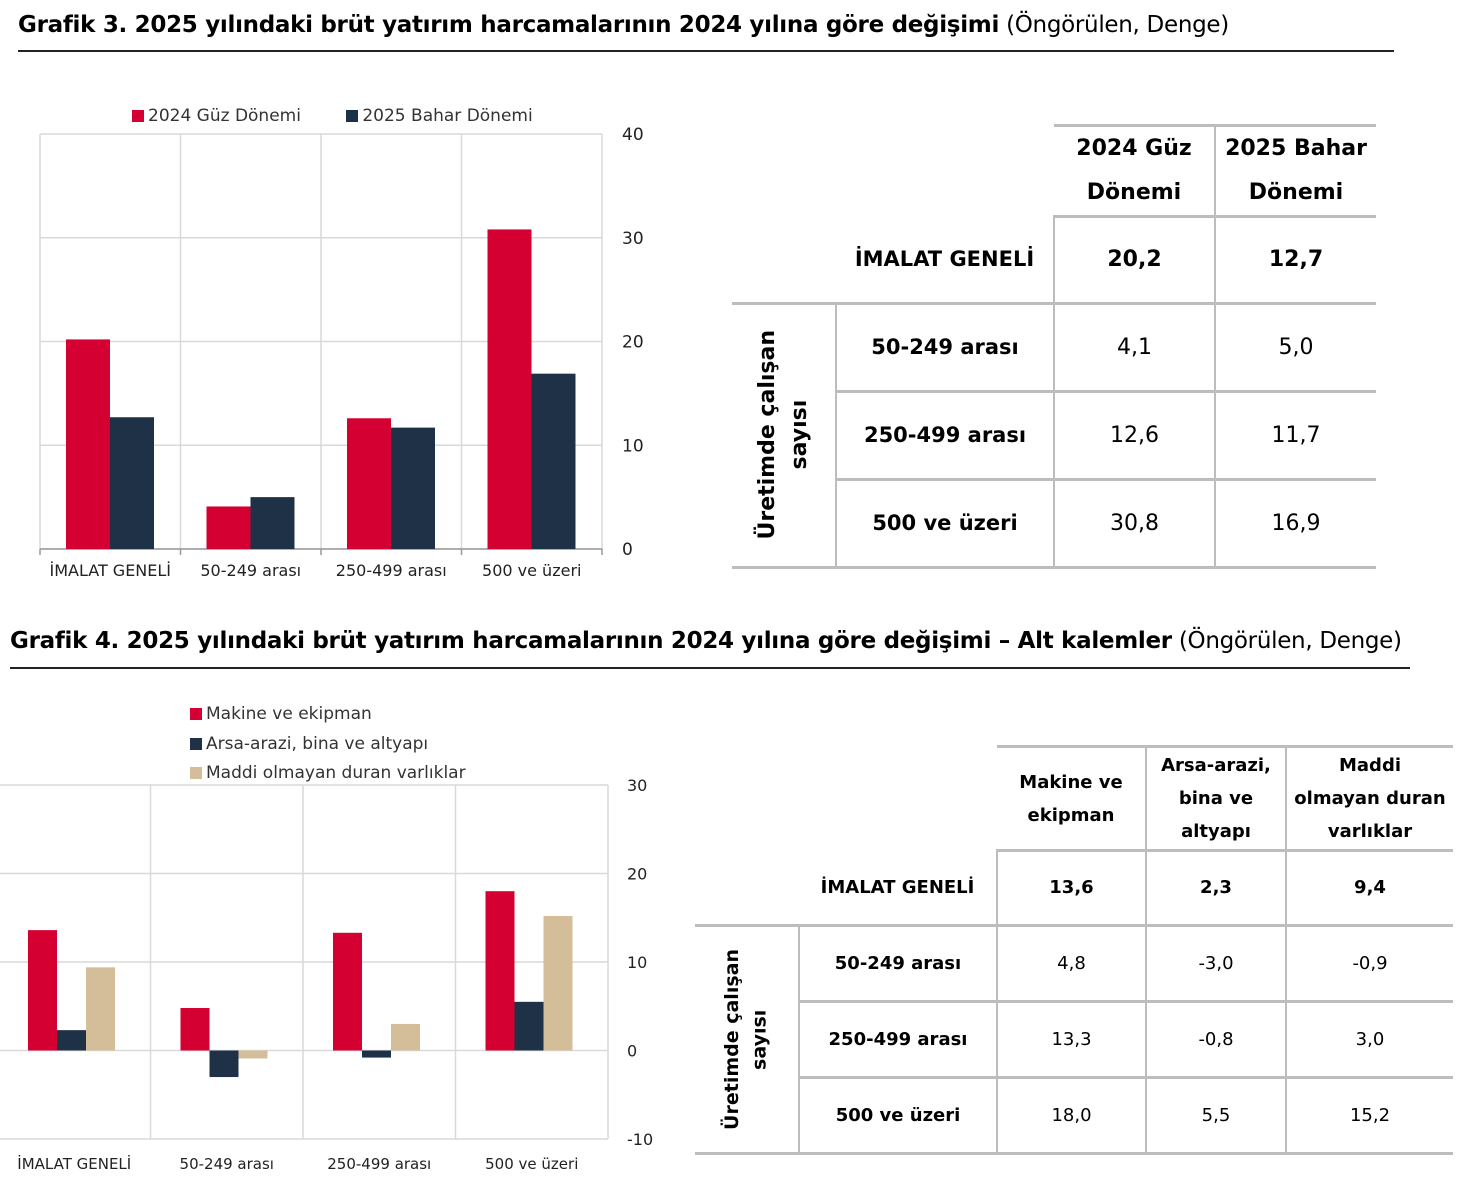 Image resolution: width=1484 pixels, height=1196 pixels. What do you see at coordinates (391, 570) in the screenshot?
I see `x-tick-label: 250-499 arası` at bounding box center [391, 570].